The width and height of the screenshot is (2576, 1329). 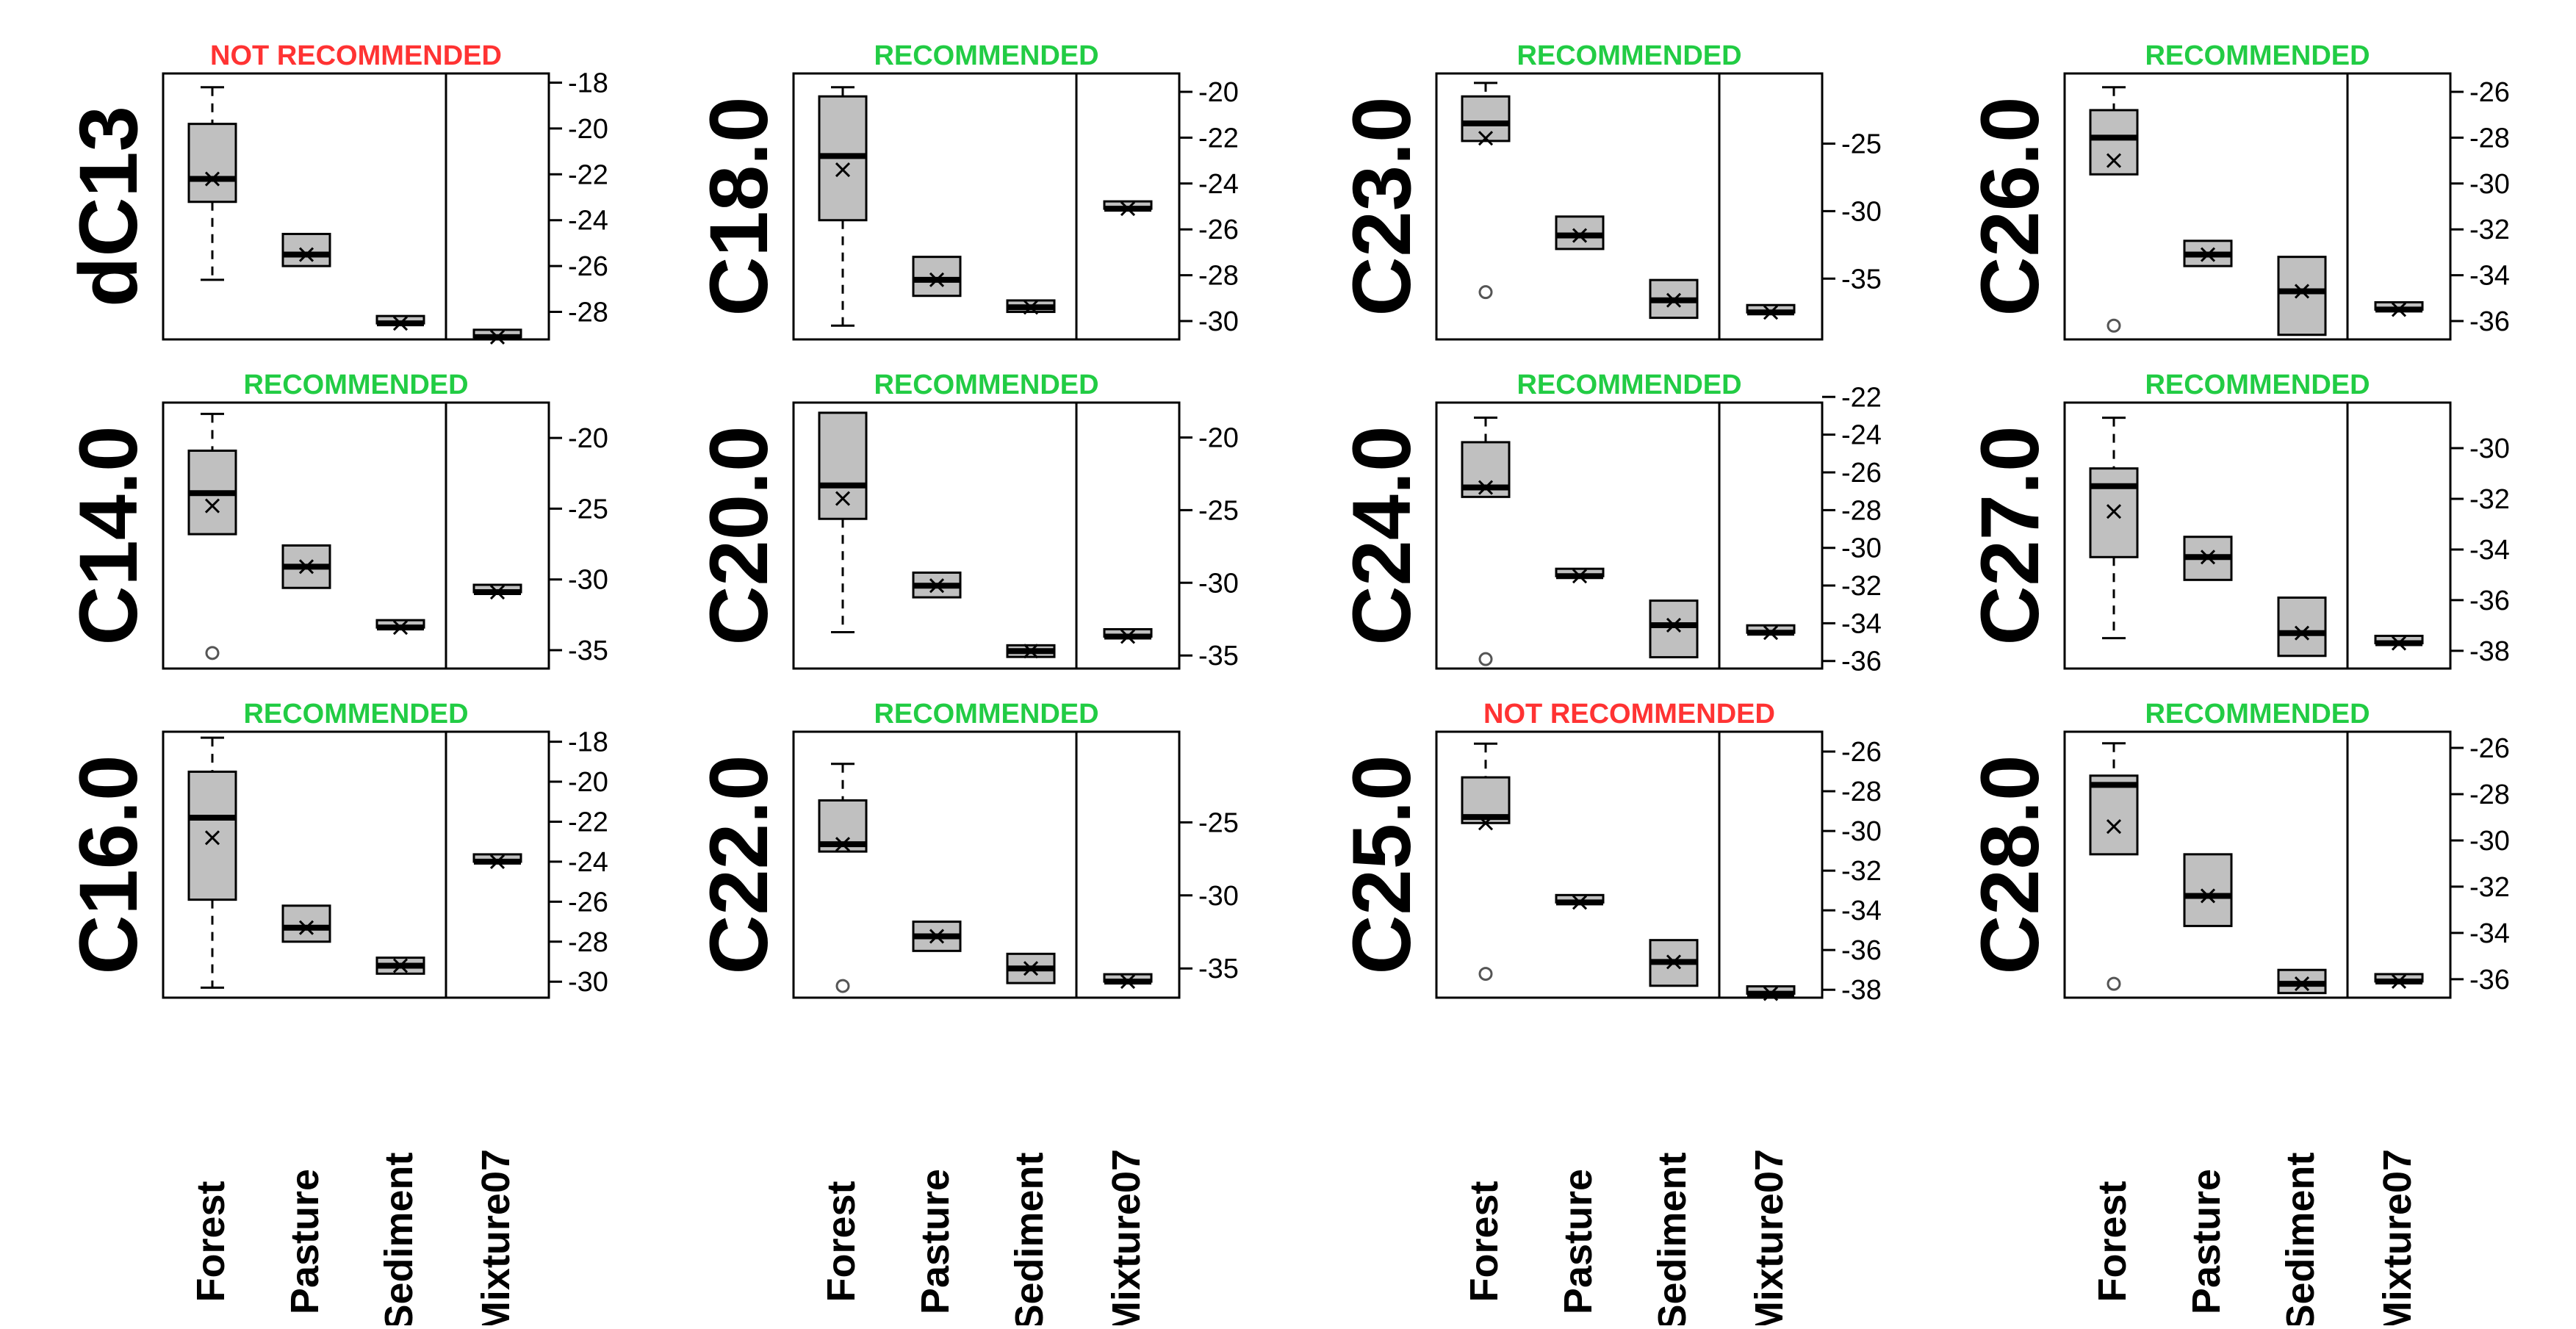 I want to click on panel-c18-0: RECOMMENDED C18.0 -20 -22 -24 -26 -28 -30, so click(x=966, y=190).